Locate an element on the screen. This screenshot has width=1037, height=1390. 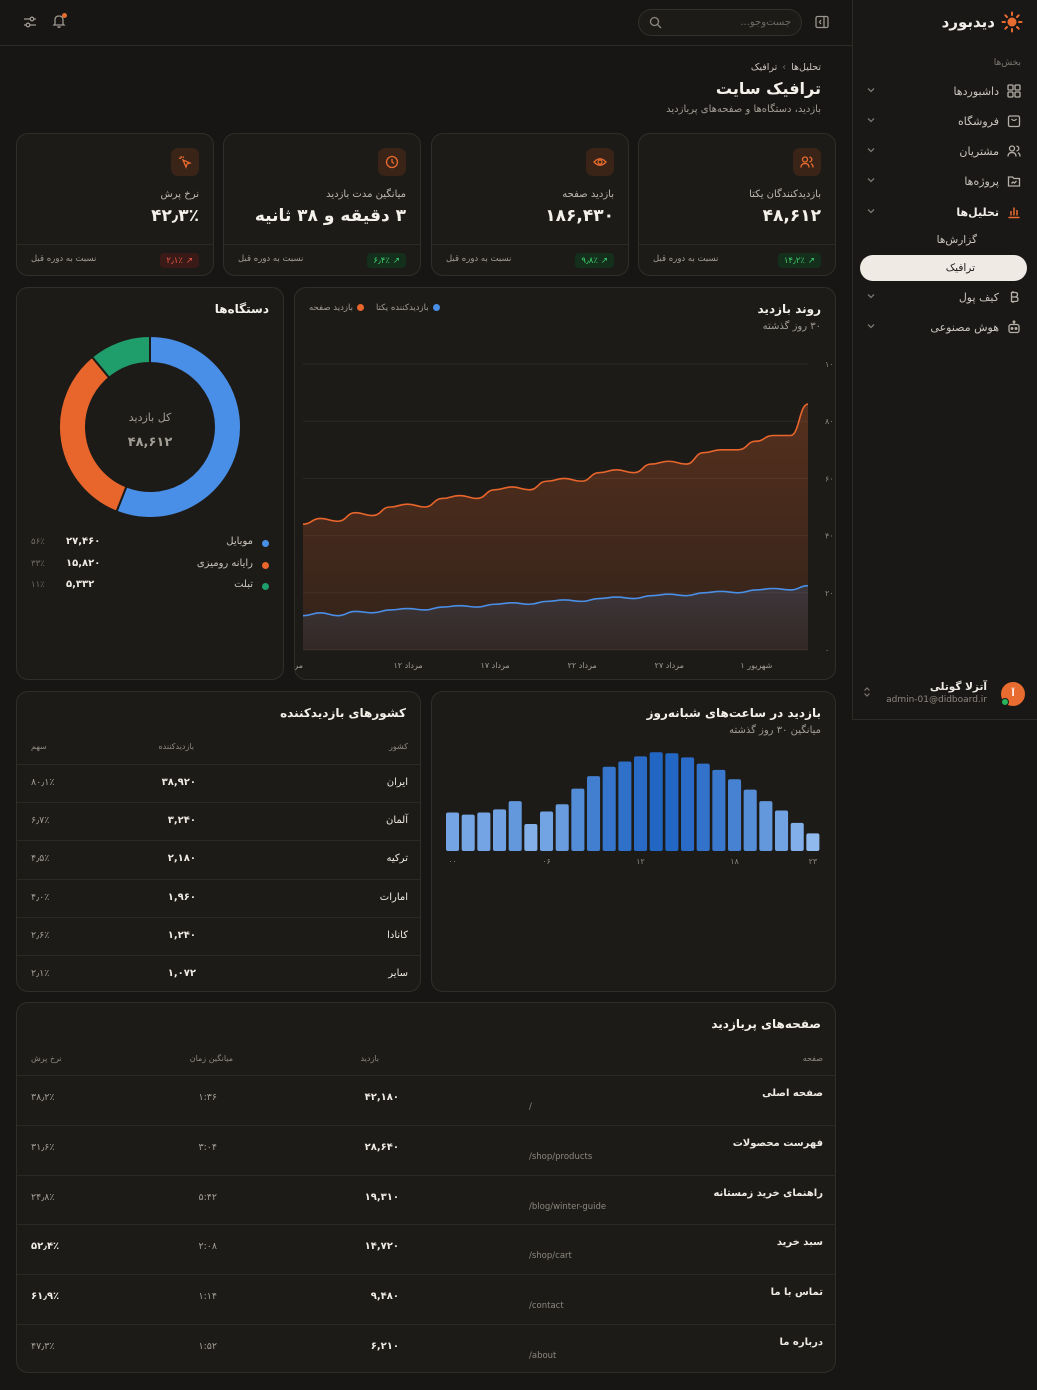
cursor-click-icon is located at coordinates (185, 162).